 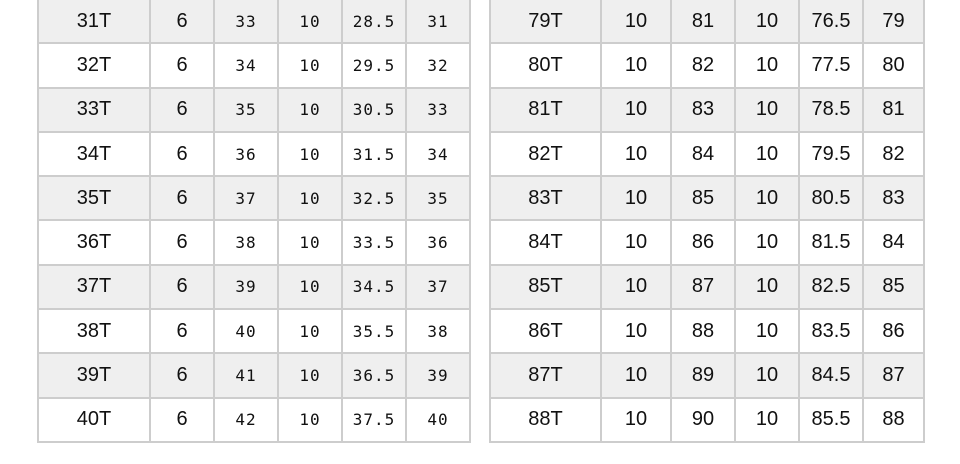 What do you see at coordinates (545, 287) in the screenshot?
I see `size-label-cell: 85T` at bounding box center [545, 287].